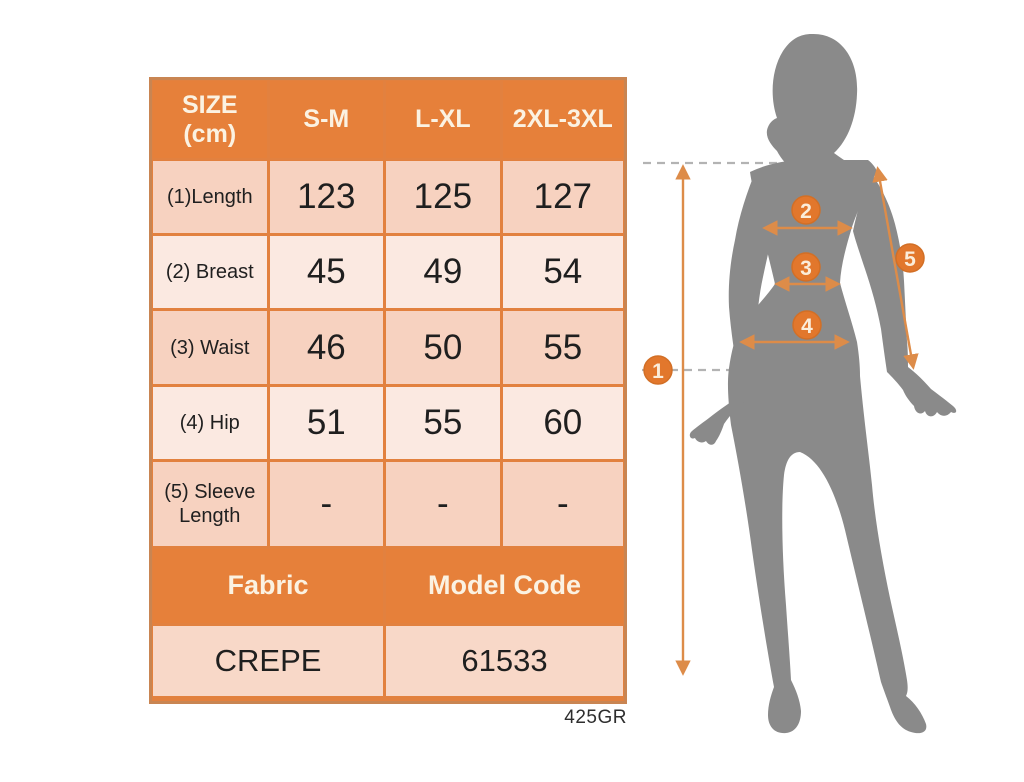 The height and width of the screenshot is (782, 1024). Describe the element at coordinates (326, 504) in the screenshot. I see `value-sleeve-sm: -` at that location.